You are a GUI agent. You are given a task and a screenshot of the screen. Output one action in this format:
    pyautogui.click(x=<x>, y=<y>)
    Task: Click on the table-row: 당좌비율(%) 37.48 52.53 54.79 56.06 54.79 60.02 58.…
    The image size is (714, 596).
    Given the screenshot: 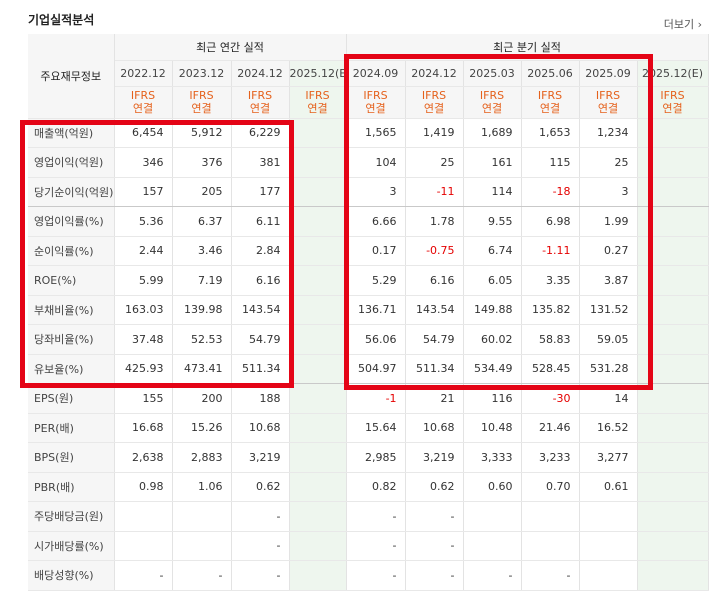 What is the action you would take?
    pyautogui.click(x=368, y=339)
    